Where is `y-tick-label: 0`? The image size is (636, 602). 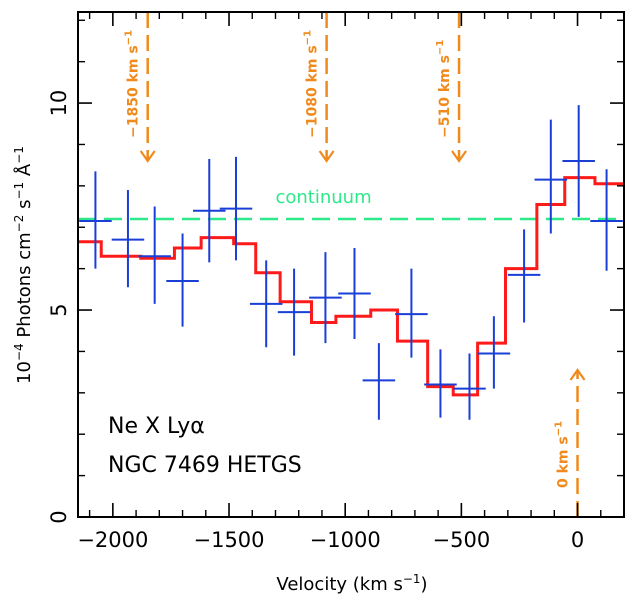 y-tick-label: 0 is located at coordinates (59, 516).